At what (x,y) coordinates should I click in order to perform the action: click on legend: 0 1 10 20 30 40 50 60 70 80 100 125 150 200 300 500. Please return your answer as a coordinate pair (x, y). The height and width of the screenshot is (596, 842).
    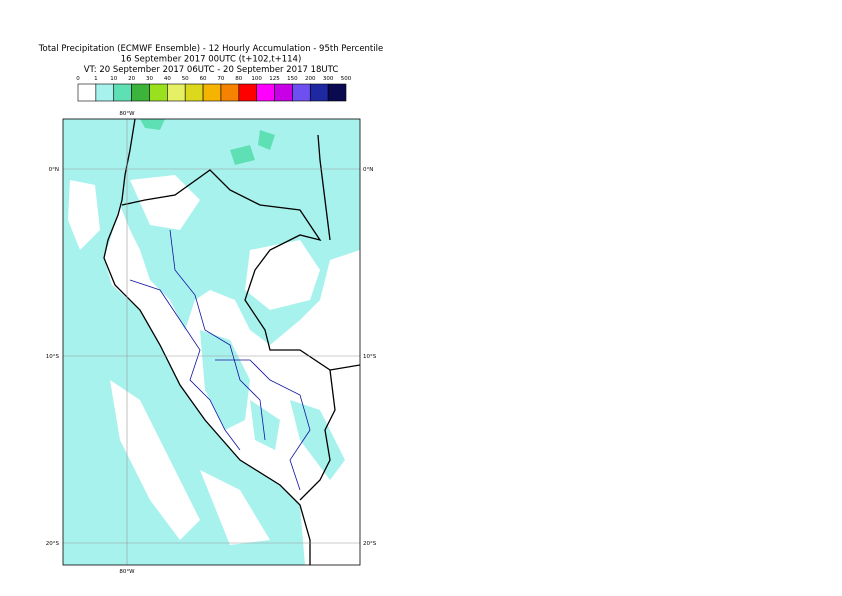
    Looking at the image, I should click on (214, 89).